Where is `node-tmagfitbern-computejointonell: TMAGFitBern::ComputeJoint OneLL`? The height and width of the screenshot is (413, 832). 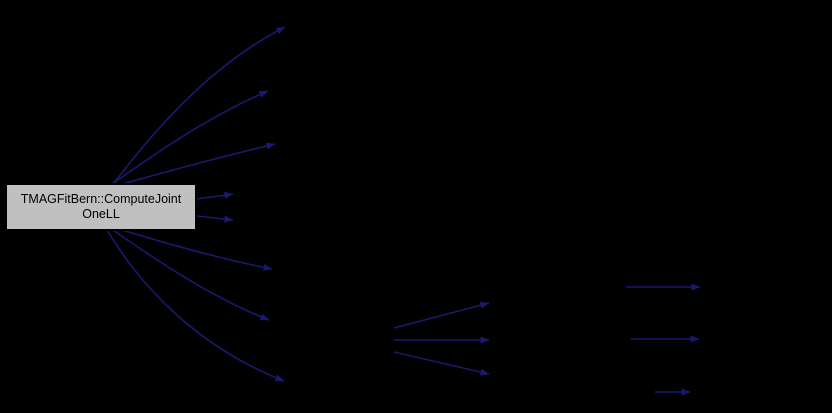 node-tmagfitbern-computejointonell: TMAGFitBern::ComputeJoint OneLL is located at coordinates (101, 207).